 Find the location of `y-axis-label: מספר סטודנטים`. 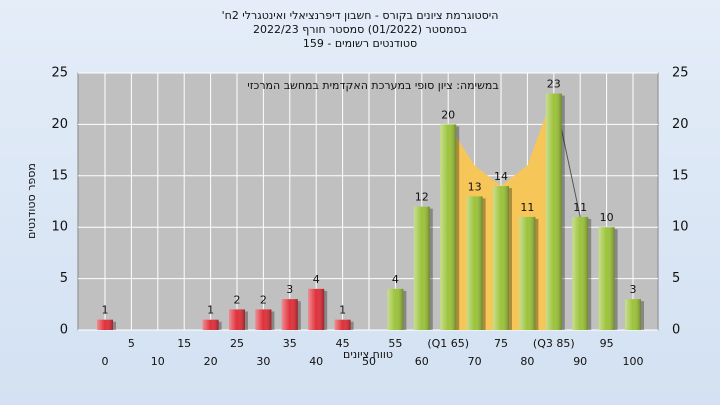

y-axis-label: מספר סטודנטים is located at coordinates (31, 201).